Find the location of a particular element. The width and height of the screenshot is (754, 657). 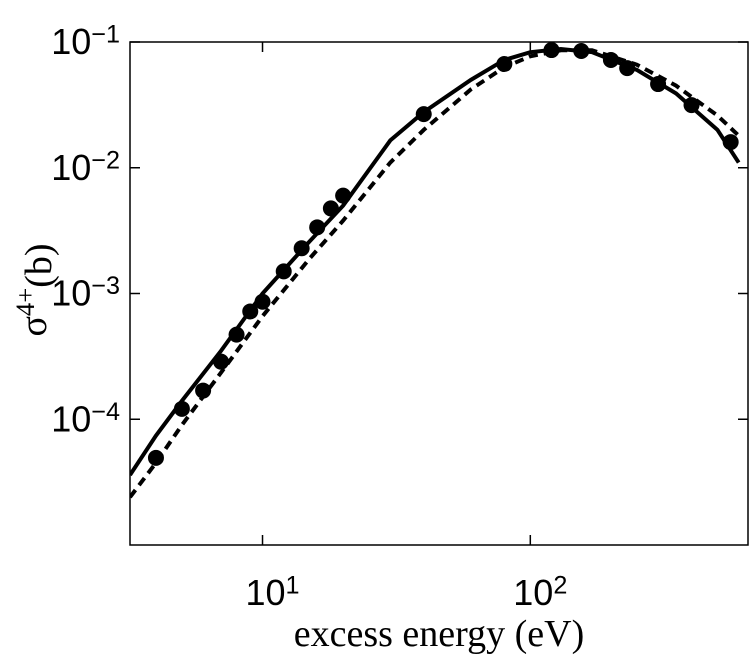

y-tick-label: 10⁻⁴ is located at coordinates (85, 418).